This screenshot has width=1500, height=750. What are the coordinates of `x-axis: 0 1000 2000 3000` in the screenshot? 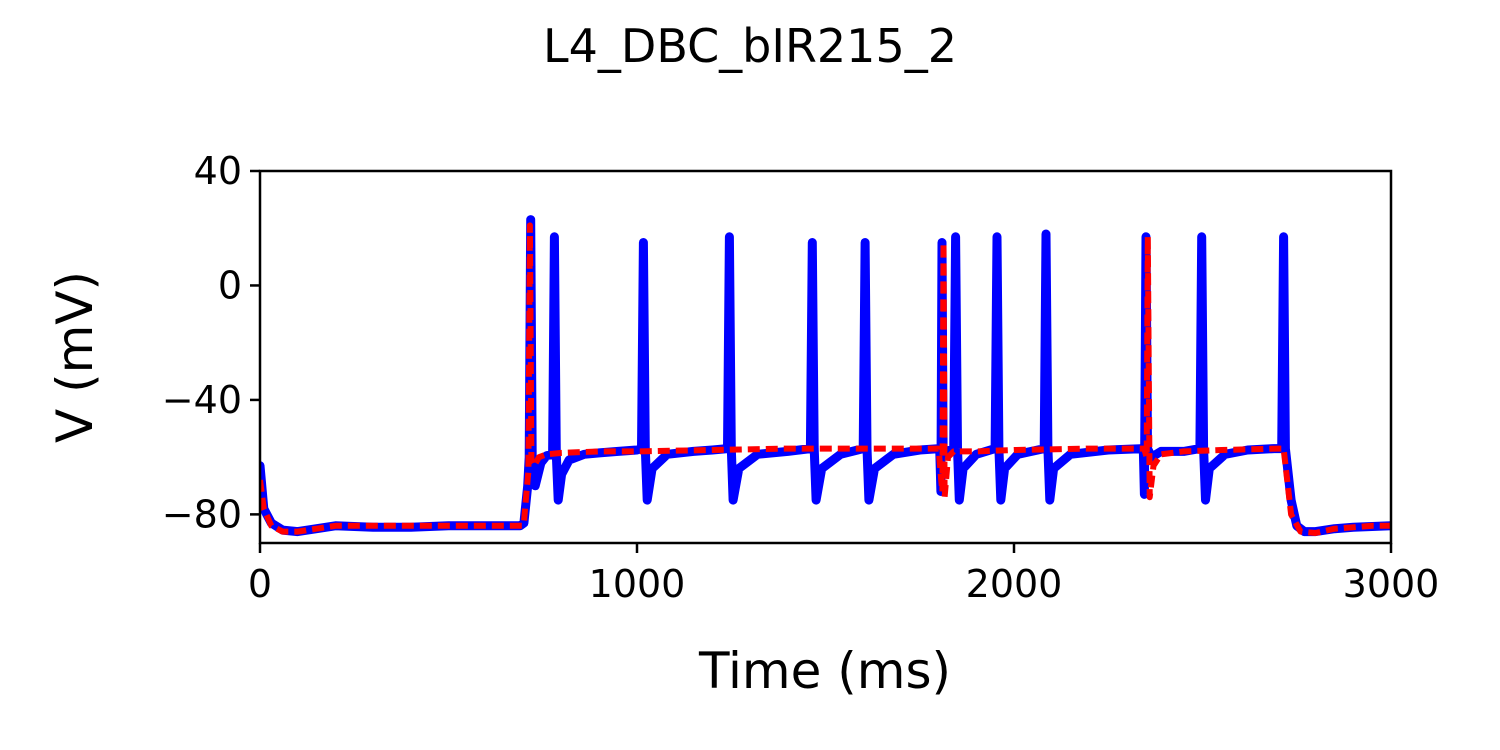 It's located at (843, 574).